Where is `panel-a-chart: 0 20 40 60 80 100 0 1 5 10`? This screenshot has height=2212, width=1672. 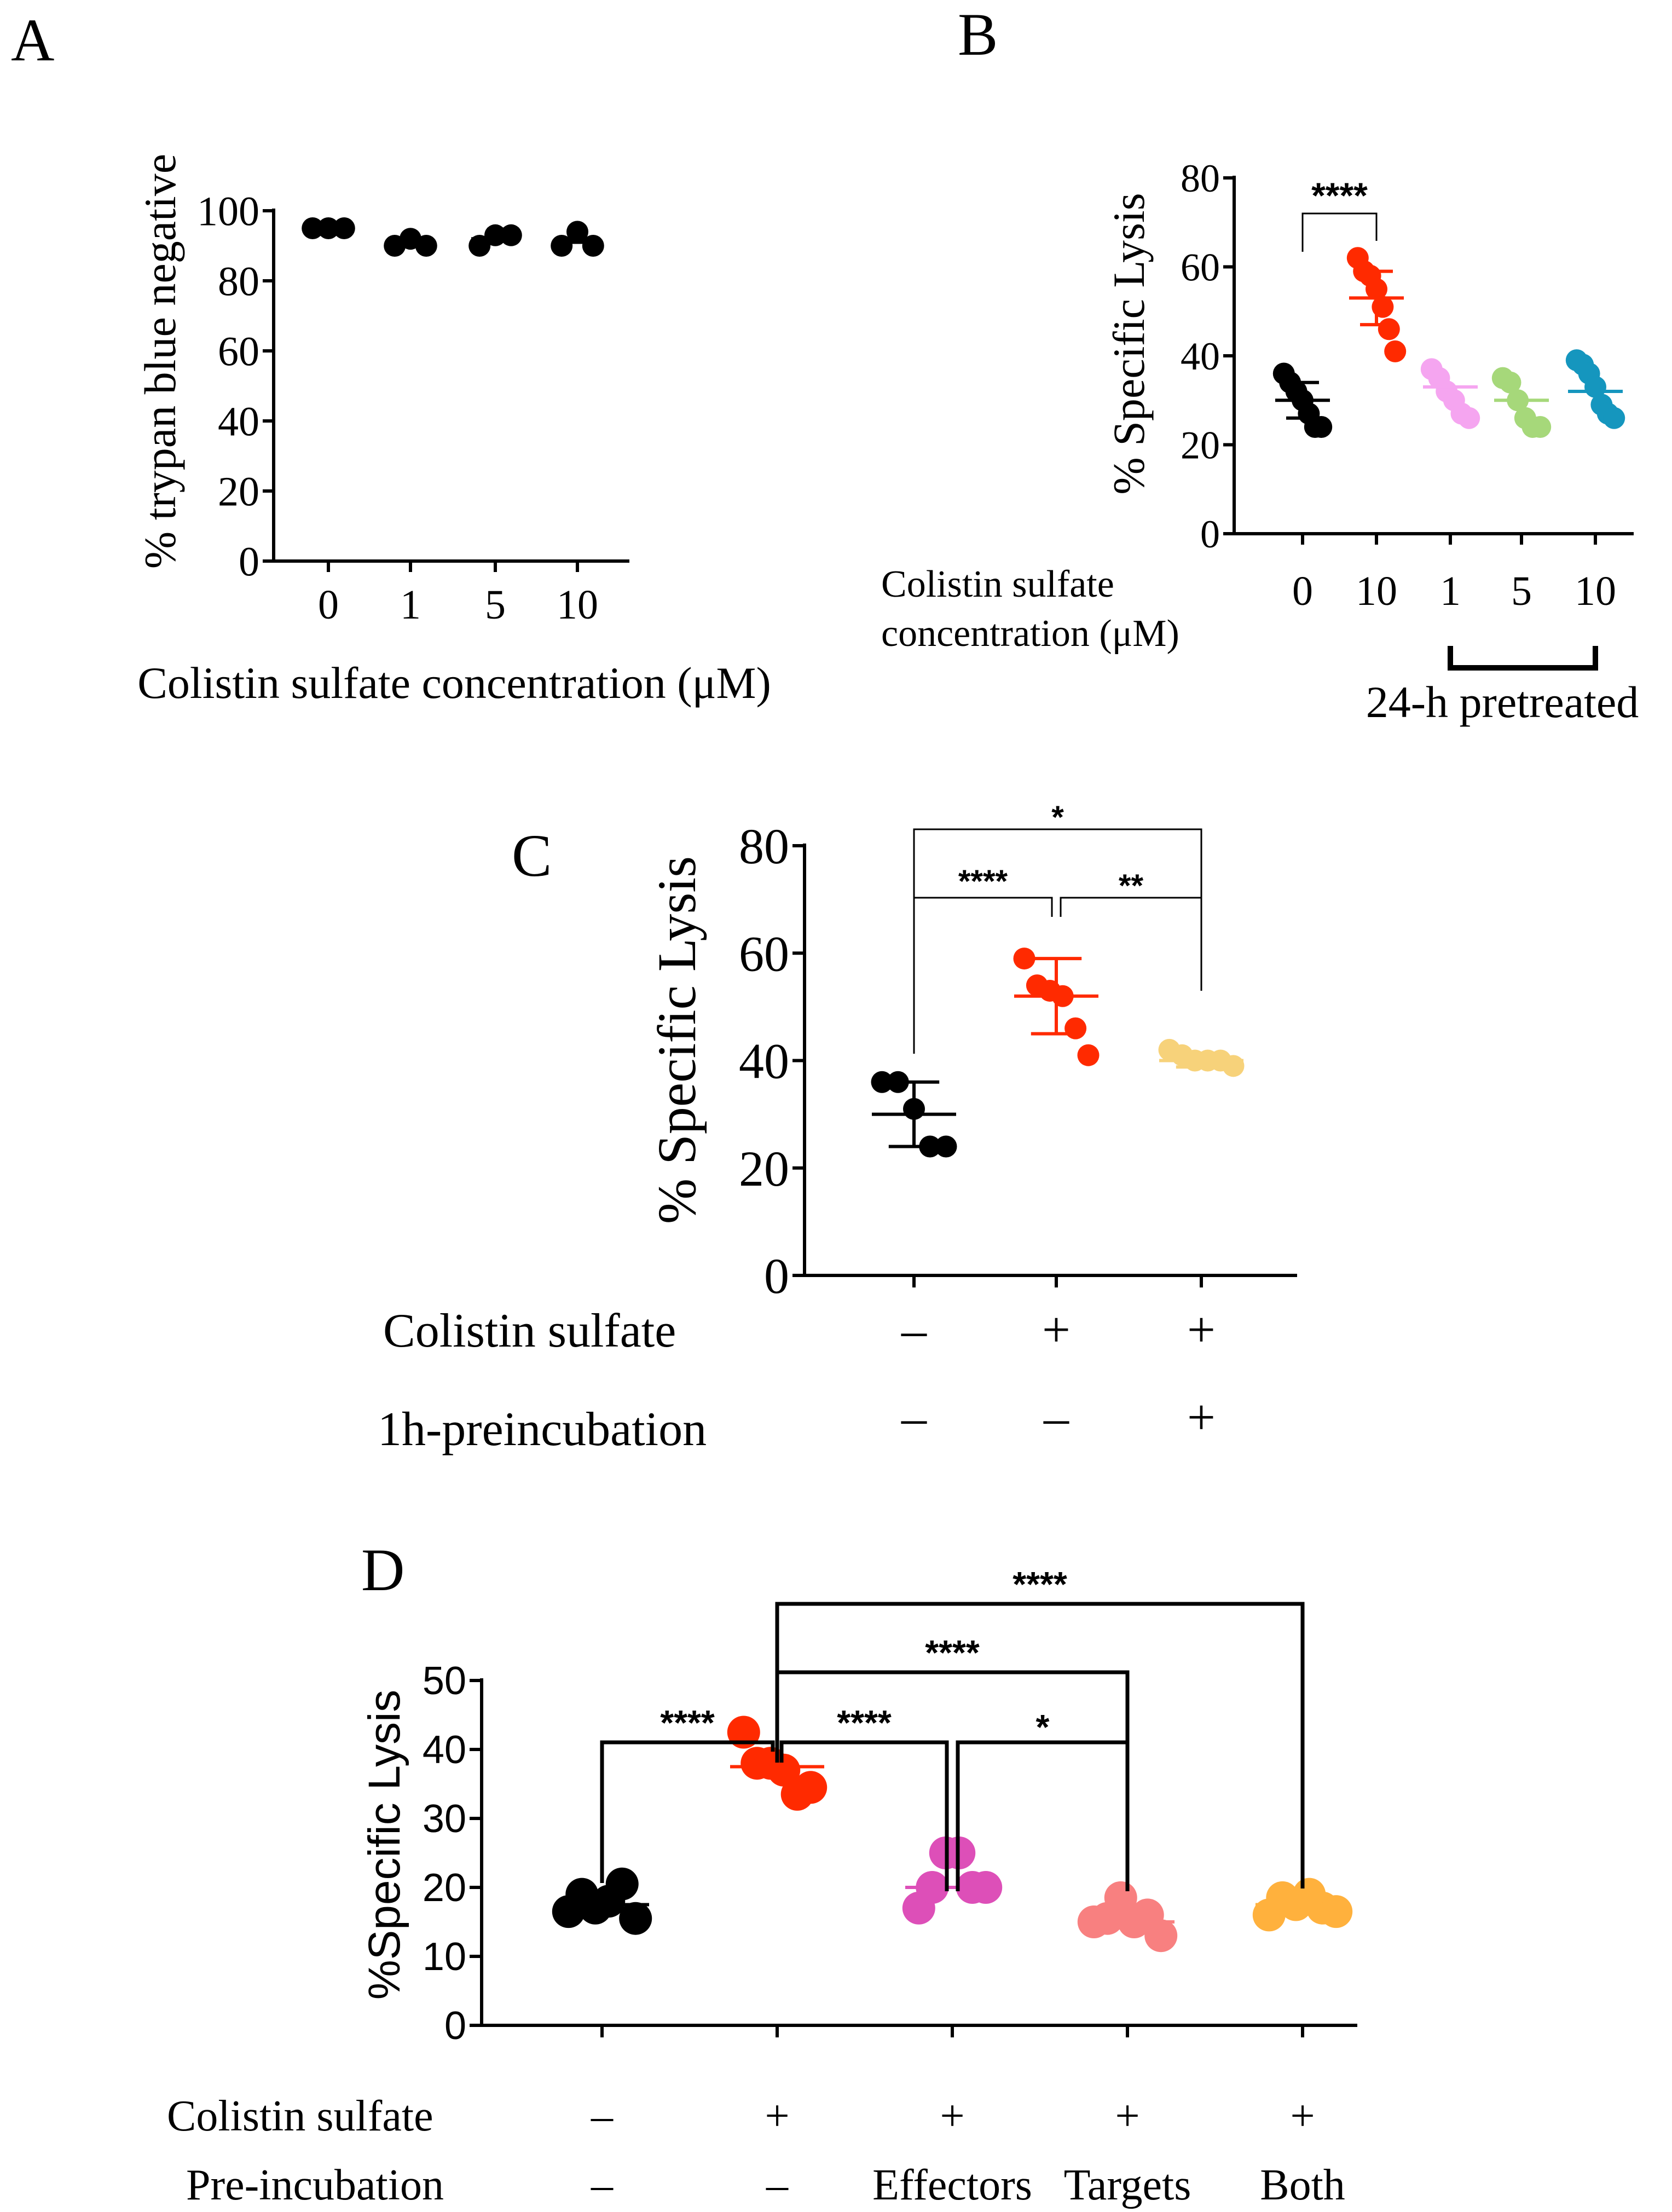
panel-a-chart: 0 20 40 60 80 100 0 1 5 10 is located at coordinates (413, 409).